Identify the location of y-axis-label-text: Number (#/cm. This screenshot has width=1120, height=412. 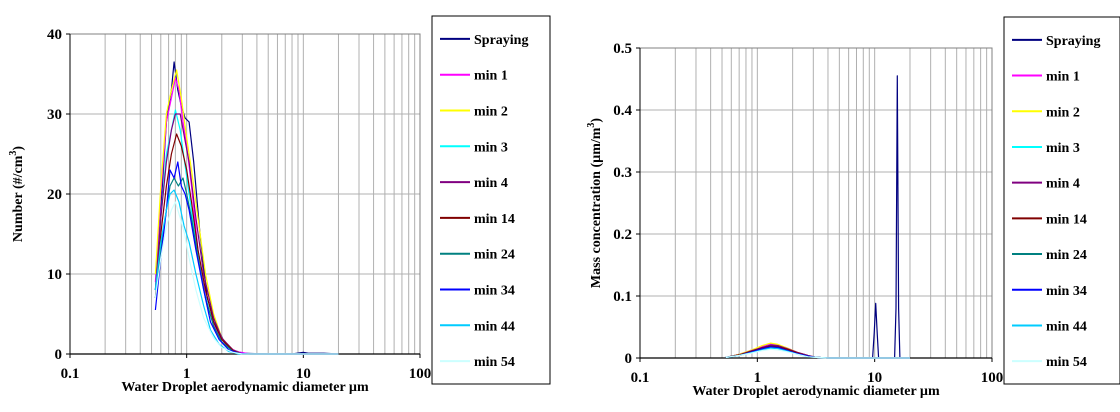
(18, 198).